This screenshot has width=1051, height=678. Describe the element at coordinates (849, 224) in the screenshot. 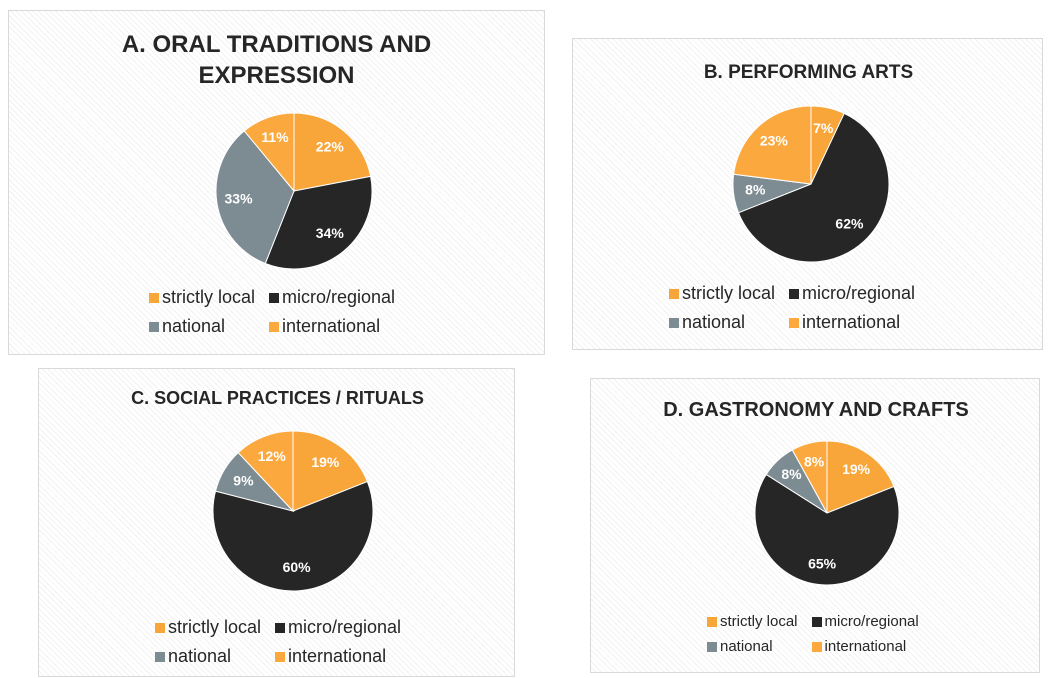

I see `data-label: 62%` at that location.